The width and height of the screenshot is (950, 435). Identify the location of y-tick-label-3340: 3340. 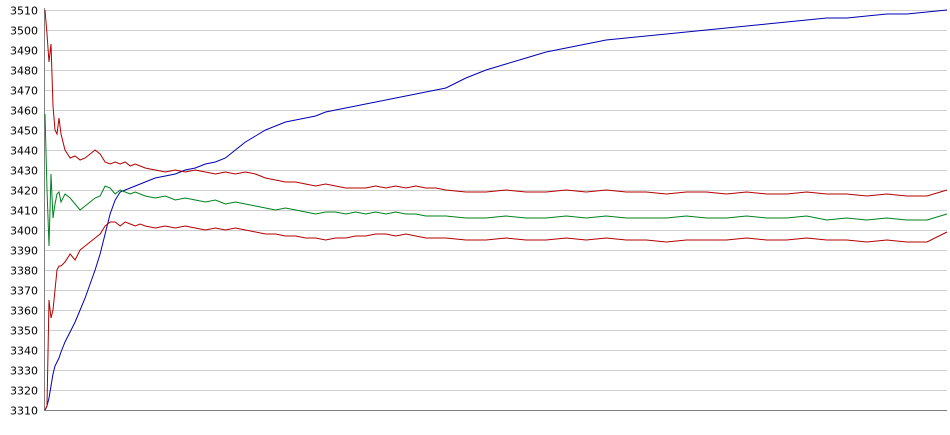
(24, 351).